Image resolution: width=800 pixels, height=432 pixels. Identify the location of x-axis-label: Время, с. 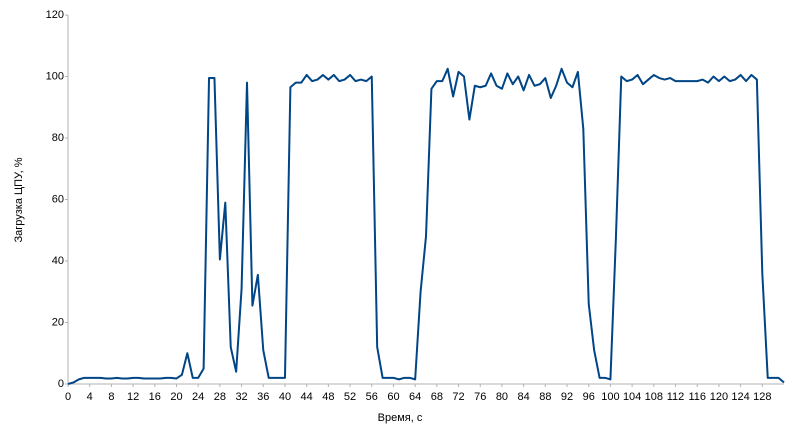
(400, 418).